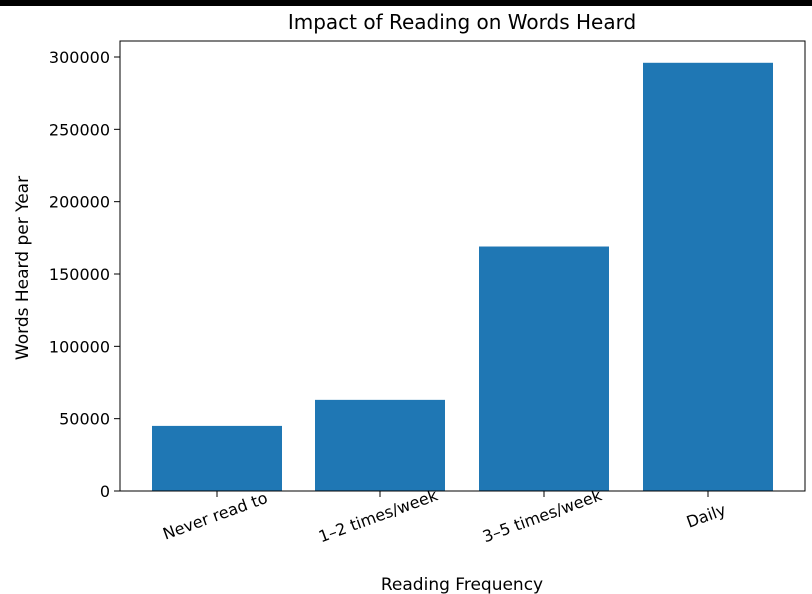 The height and width of the screenshot is (594, 812). I want to click on y-tick-label: 200000, so click(79, 202).